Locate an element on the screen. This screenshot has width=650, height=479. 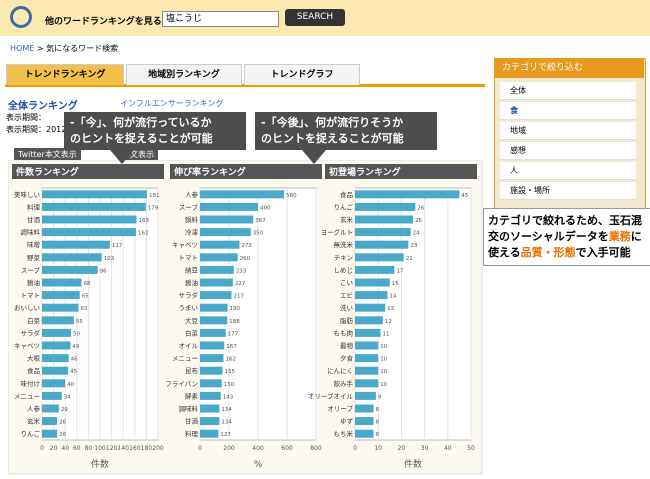
y-tick-label: キャベツ is located at coordinates (27, 346).